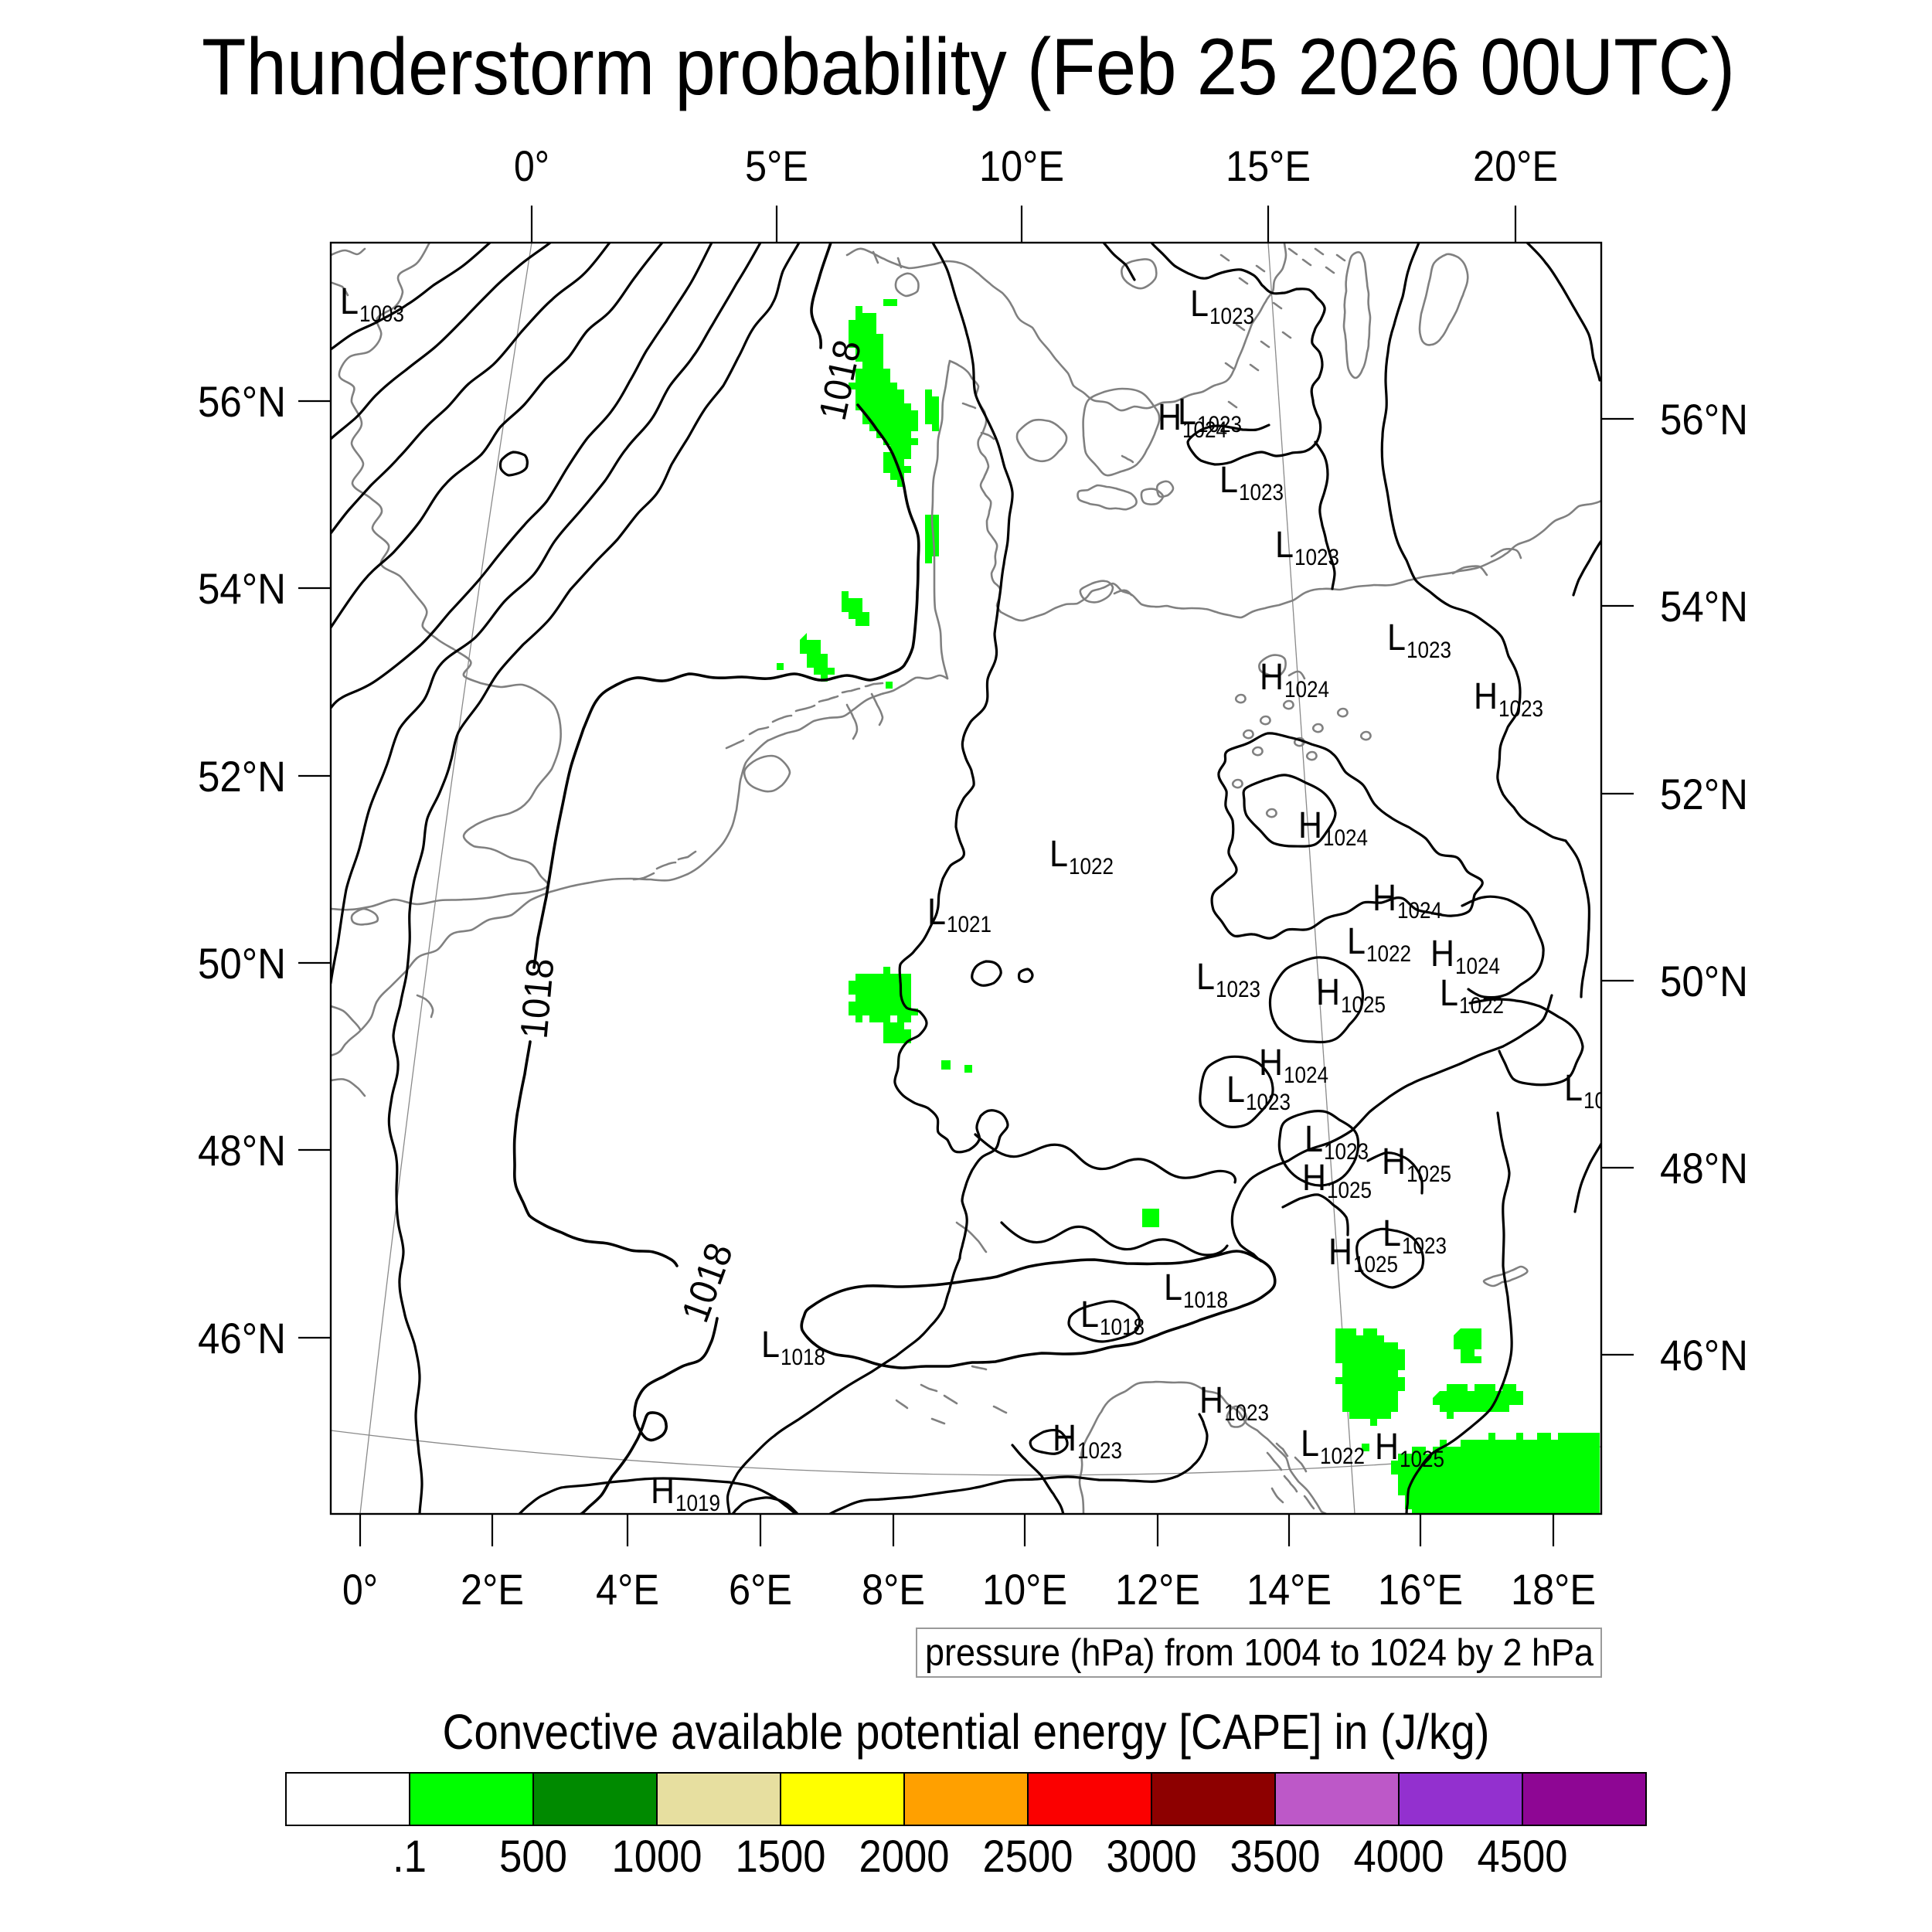 Image resolution: width=1932 pixels, height=1932 pixels. Describe the element at coordinates (1399, 1857) in the screenshot. I see `svg-text: 4000` at that location.